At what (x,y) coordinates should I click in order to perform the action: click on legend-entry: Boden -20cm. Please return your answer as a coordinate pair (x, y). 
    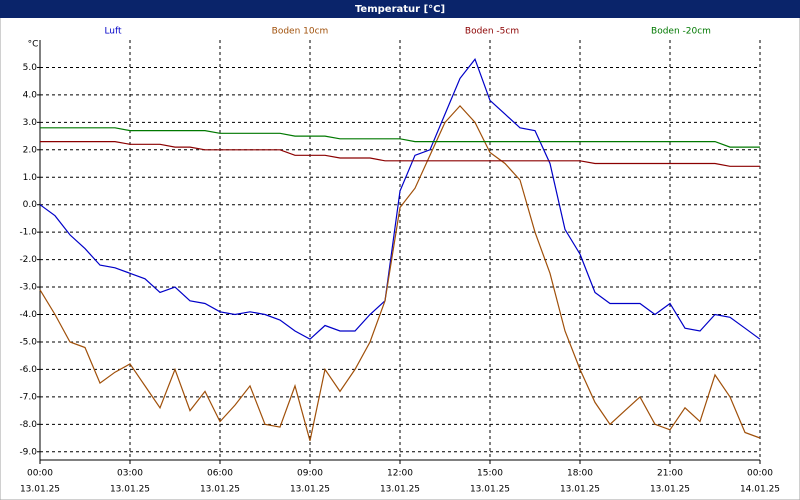
    Looking at the image, I should click on (681, 32).